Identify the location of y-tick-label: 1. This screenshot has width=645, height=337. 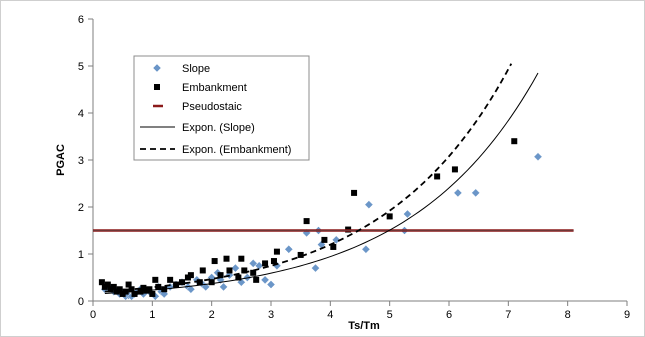
(81, 255).